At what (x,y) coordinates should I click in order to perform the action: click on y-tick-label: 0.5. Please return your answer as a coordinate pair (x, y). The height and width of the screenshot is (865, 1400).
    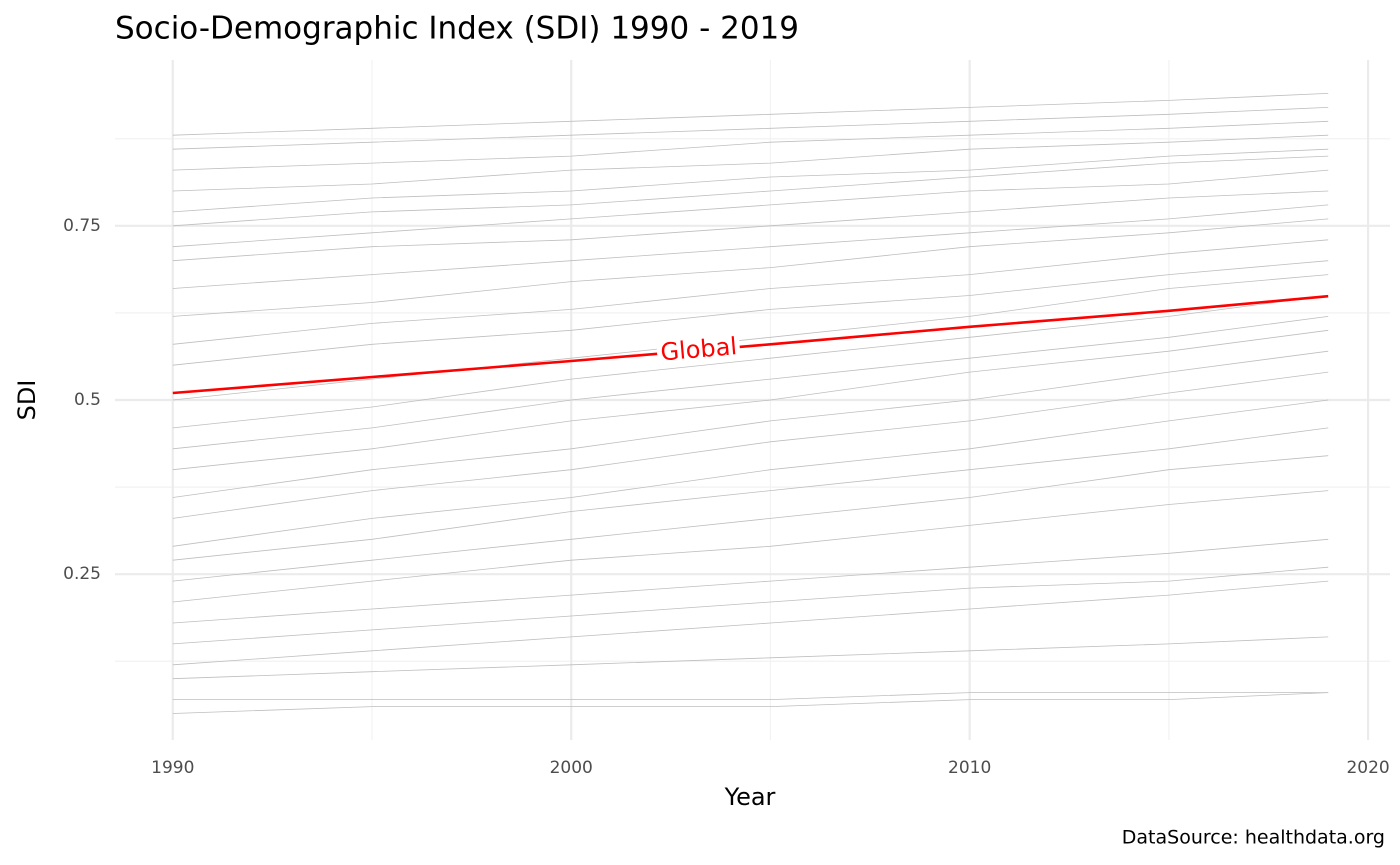
    Looking at the image, I should click on (87, 400).